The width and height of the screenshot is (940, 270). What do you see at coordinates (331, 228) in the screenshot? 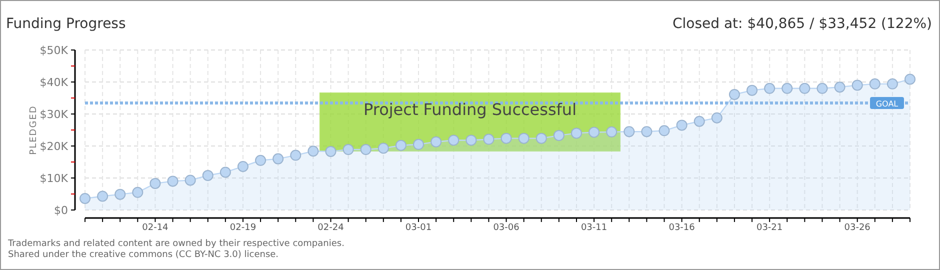
I see `x-tick-label: 02-24` at bounding box center [331, 228].